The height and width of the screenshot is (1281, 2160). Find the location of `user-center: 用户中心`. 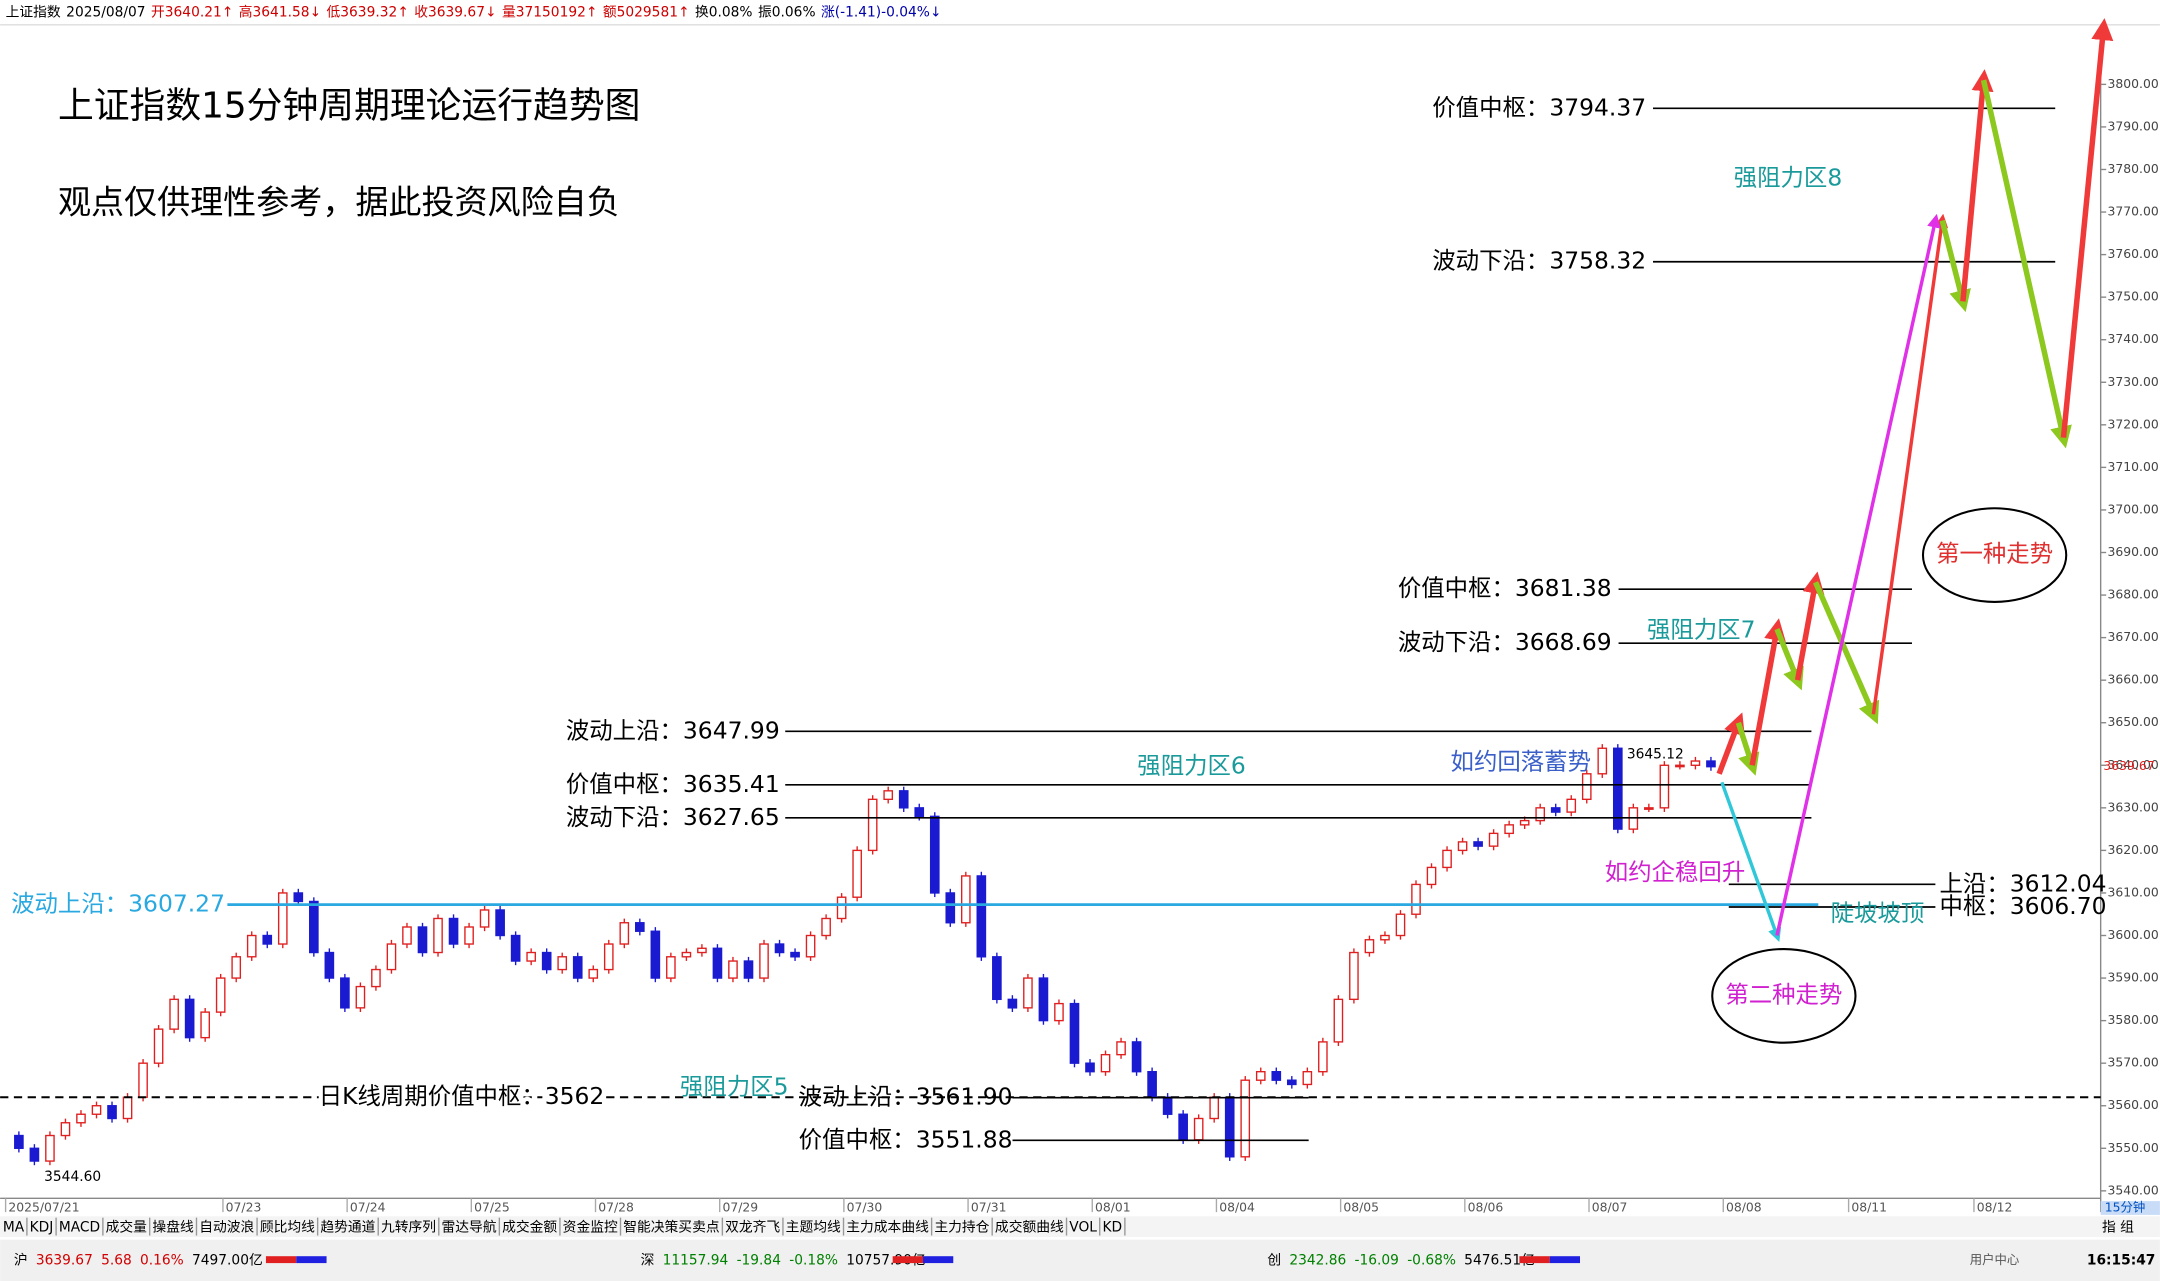

user-center: 用户中心 is located at coordinates (1995, 1259).